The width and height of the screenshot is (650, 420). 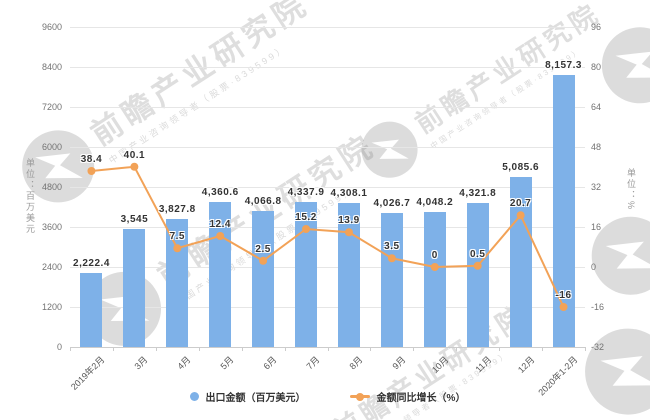 I want to click on line-value-label: 0.5, so click(x=478, y=254).